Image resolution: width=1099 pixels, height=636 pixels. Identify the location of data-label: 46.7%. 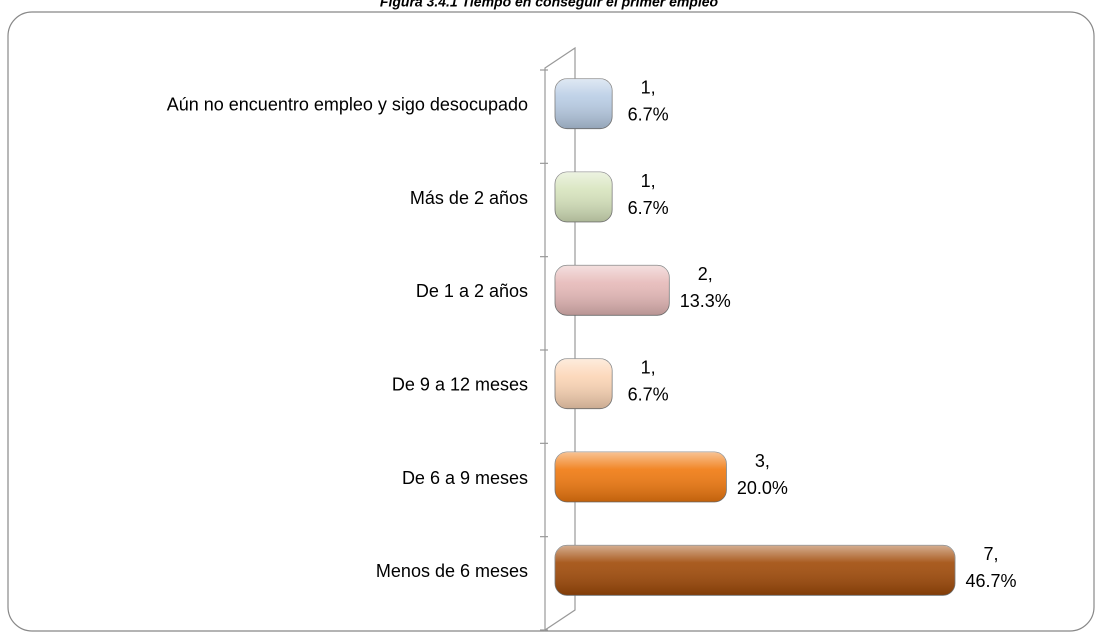
(990, 581).